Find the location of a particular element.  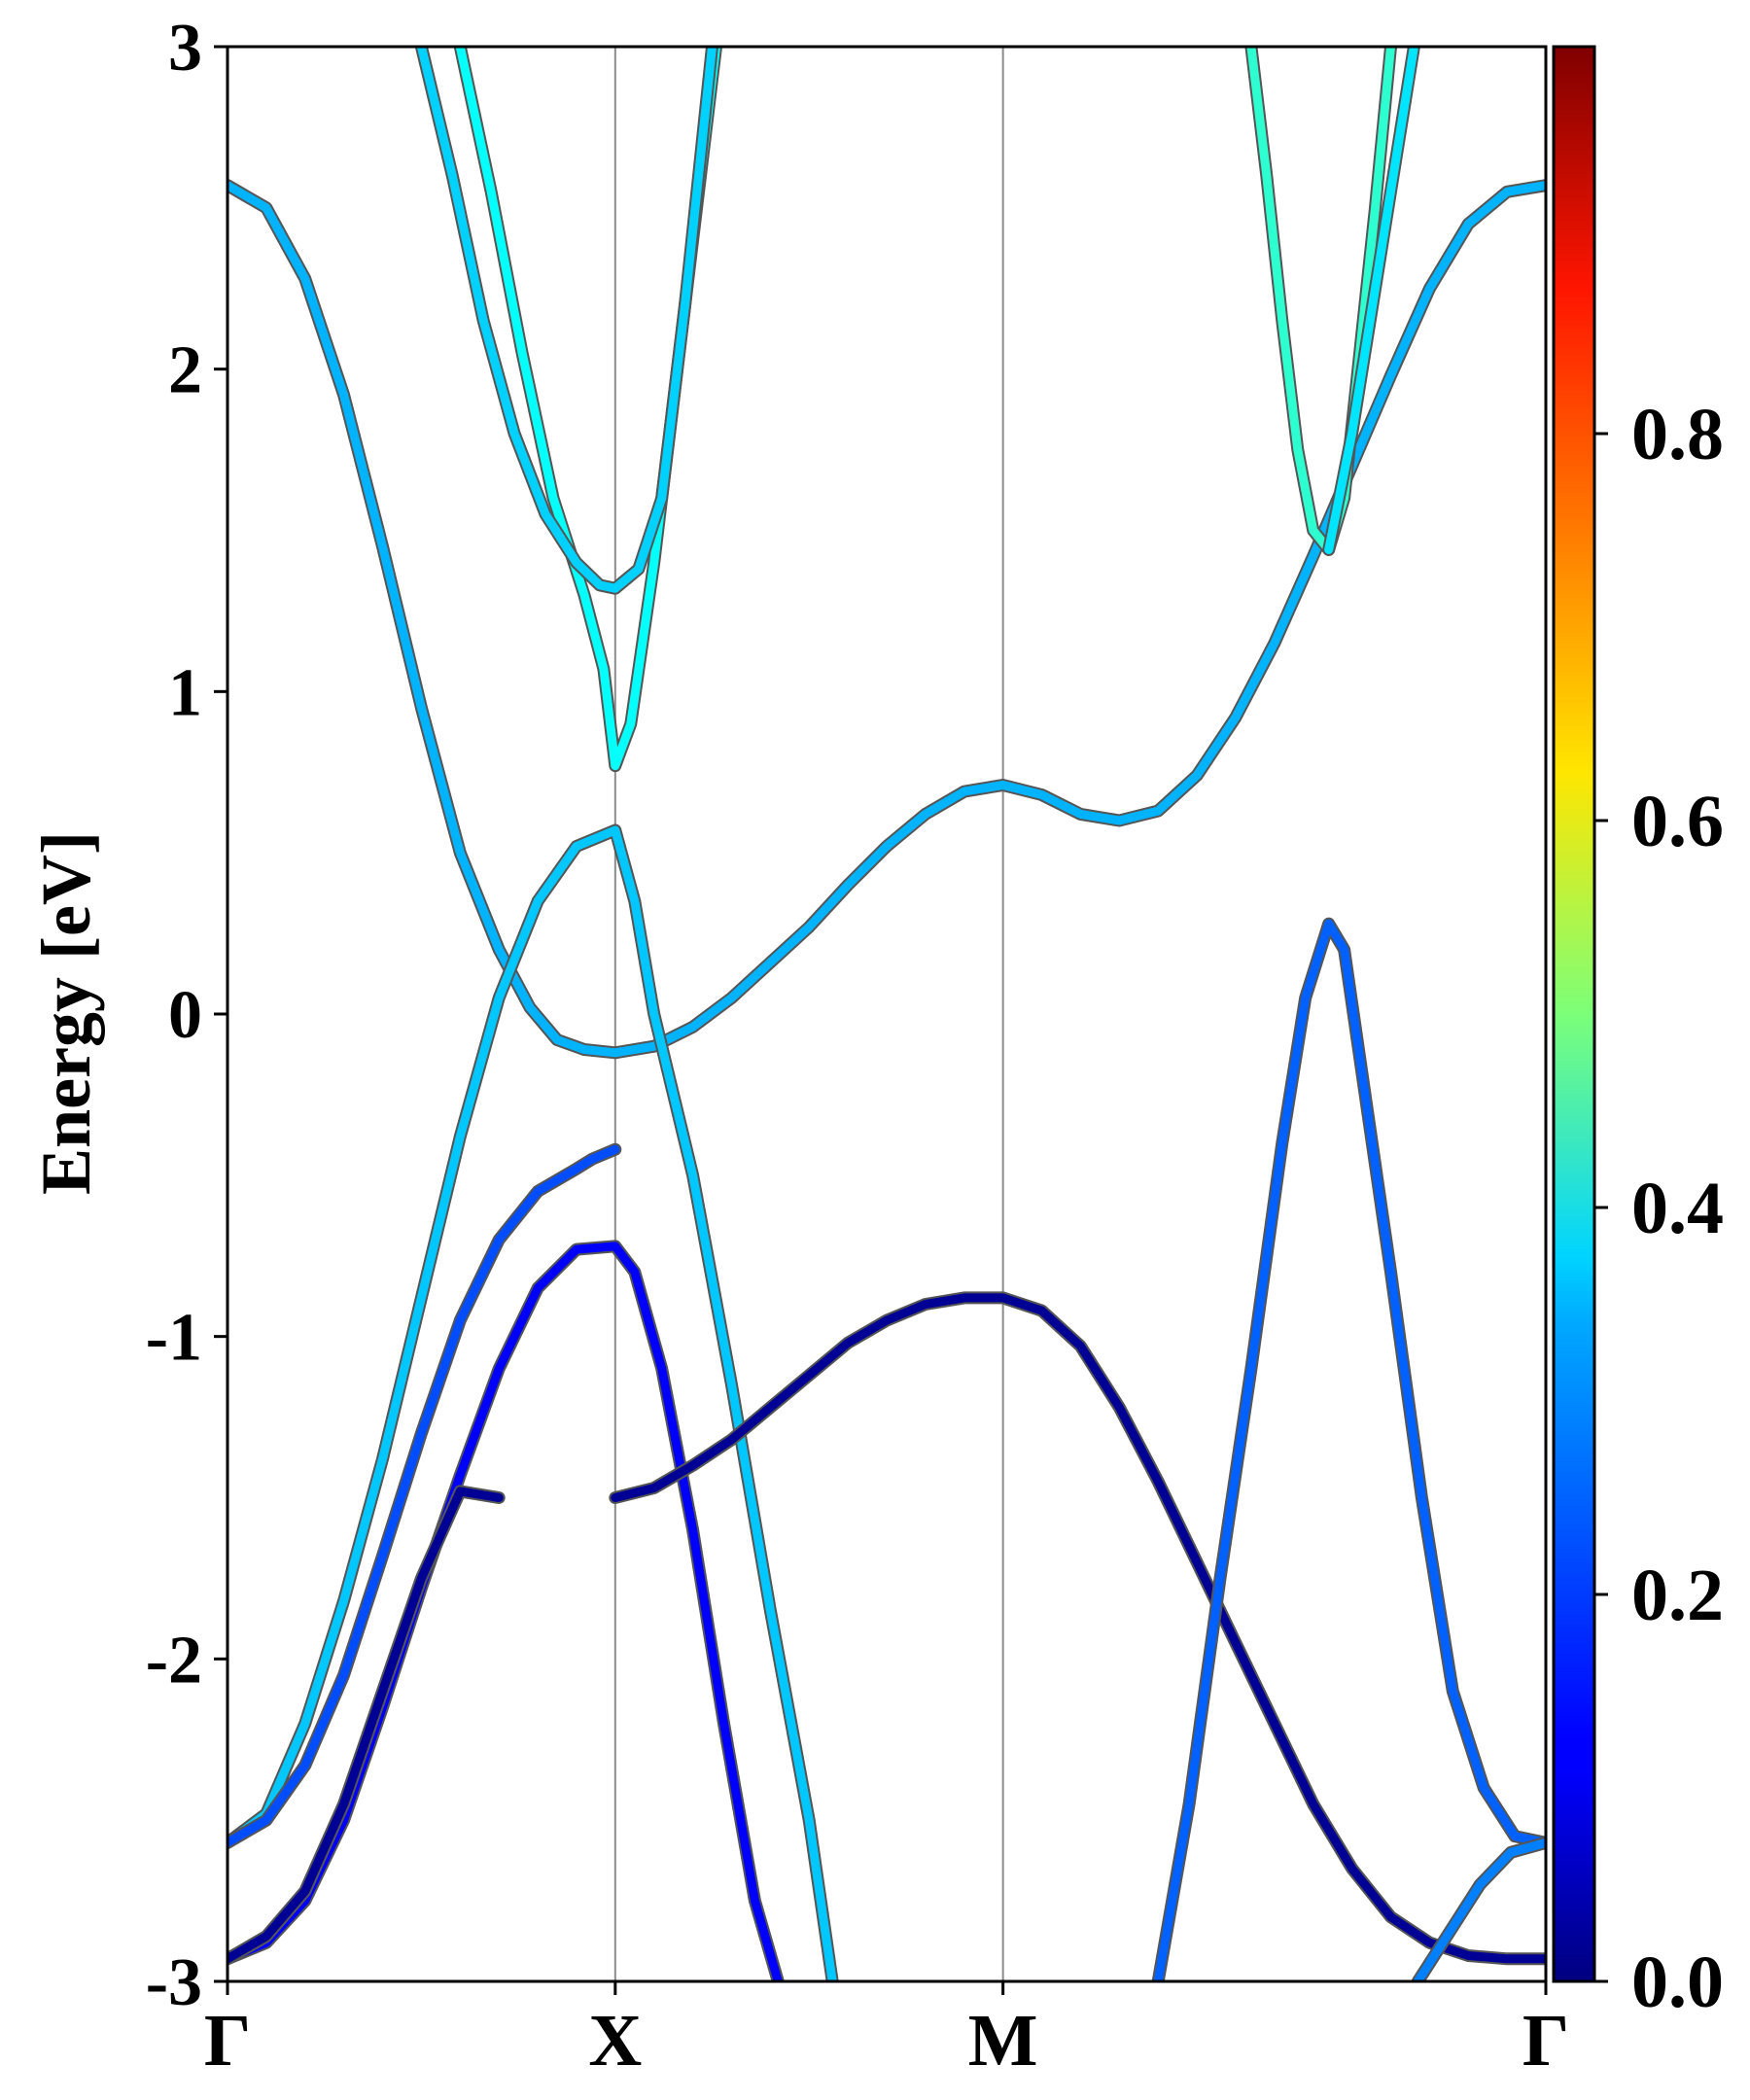

colorbar is located at coordinates (1574, 1014).